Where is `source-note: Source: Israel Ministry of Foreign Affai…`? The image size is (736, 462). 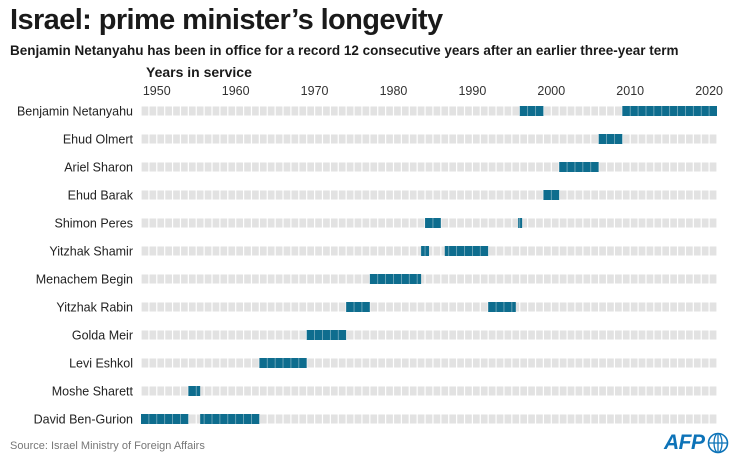
source-note: Source: Israel Ministry of Foreign Affai… is located at coordinates (107, 446).